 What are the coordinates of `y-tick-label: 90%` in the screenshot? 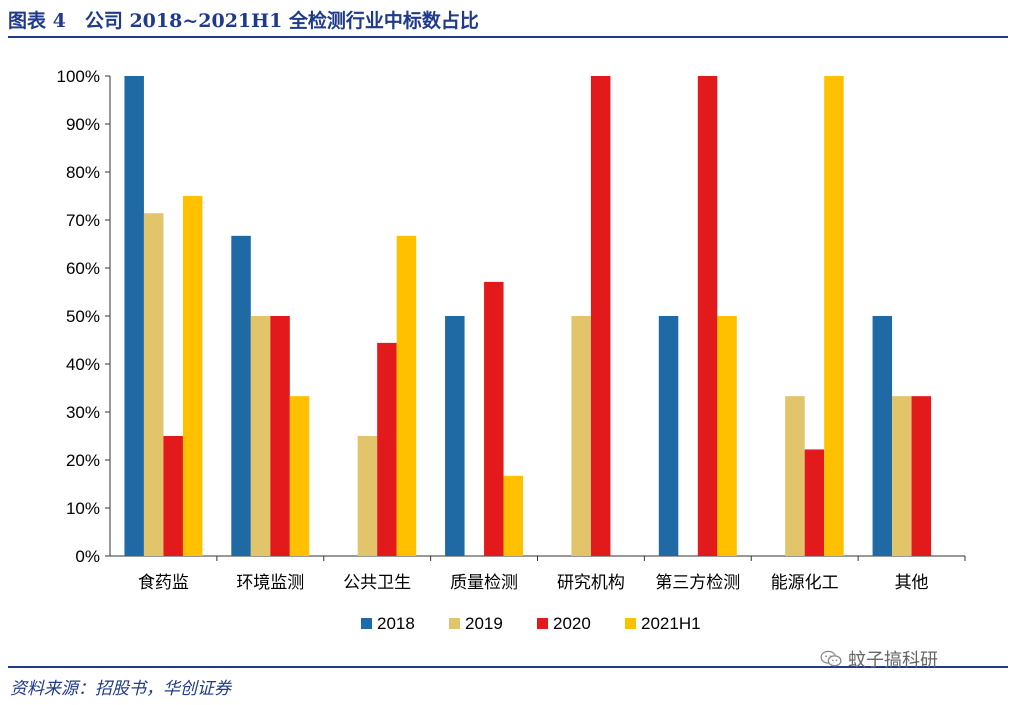 It's located at (83, 124).